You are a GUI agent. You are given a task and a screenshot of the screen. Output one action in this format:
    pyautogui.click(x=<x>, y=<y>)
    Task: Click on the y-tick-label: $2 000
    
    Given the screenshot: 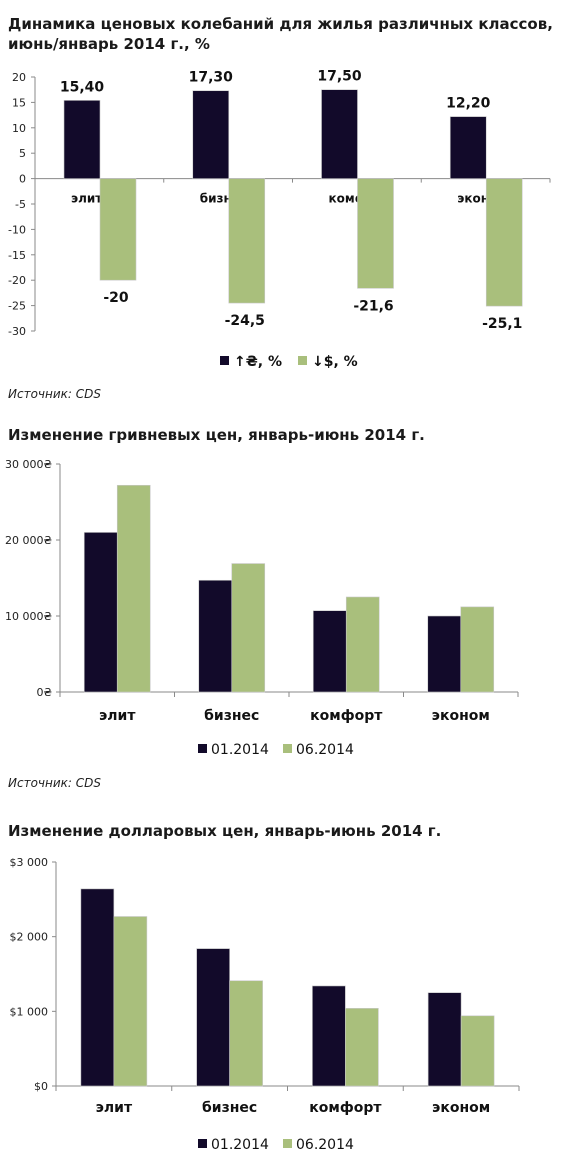 What is the action you would take?
    pyautogui.click(x=29, y=937)
    